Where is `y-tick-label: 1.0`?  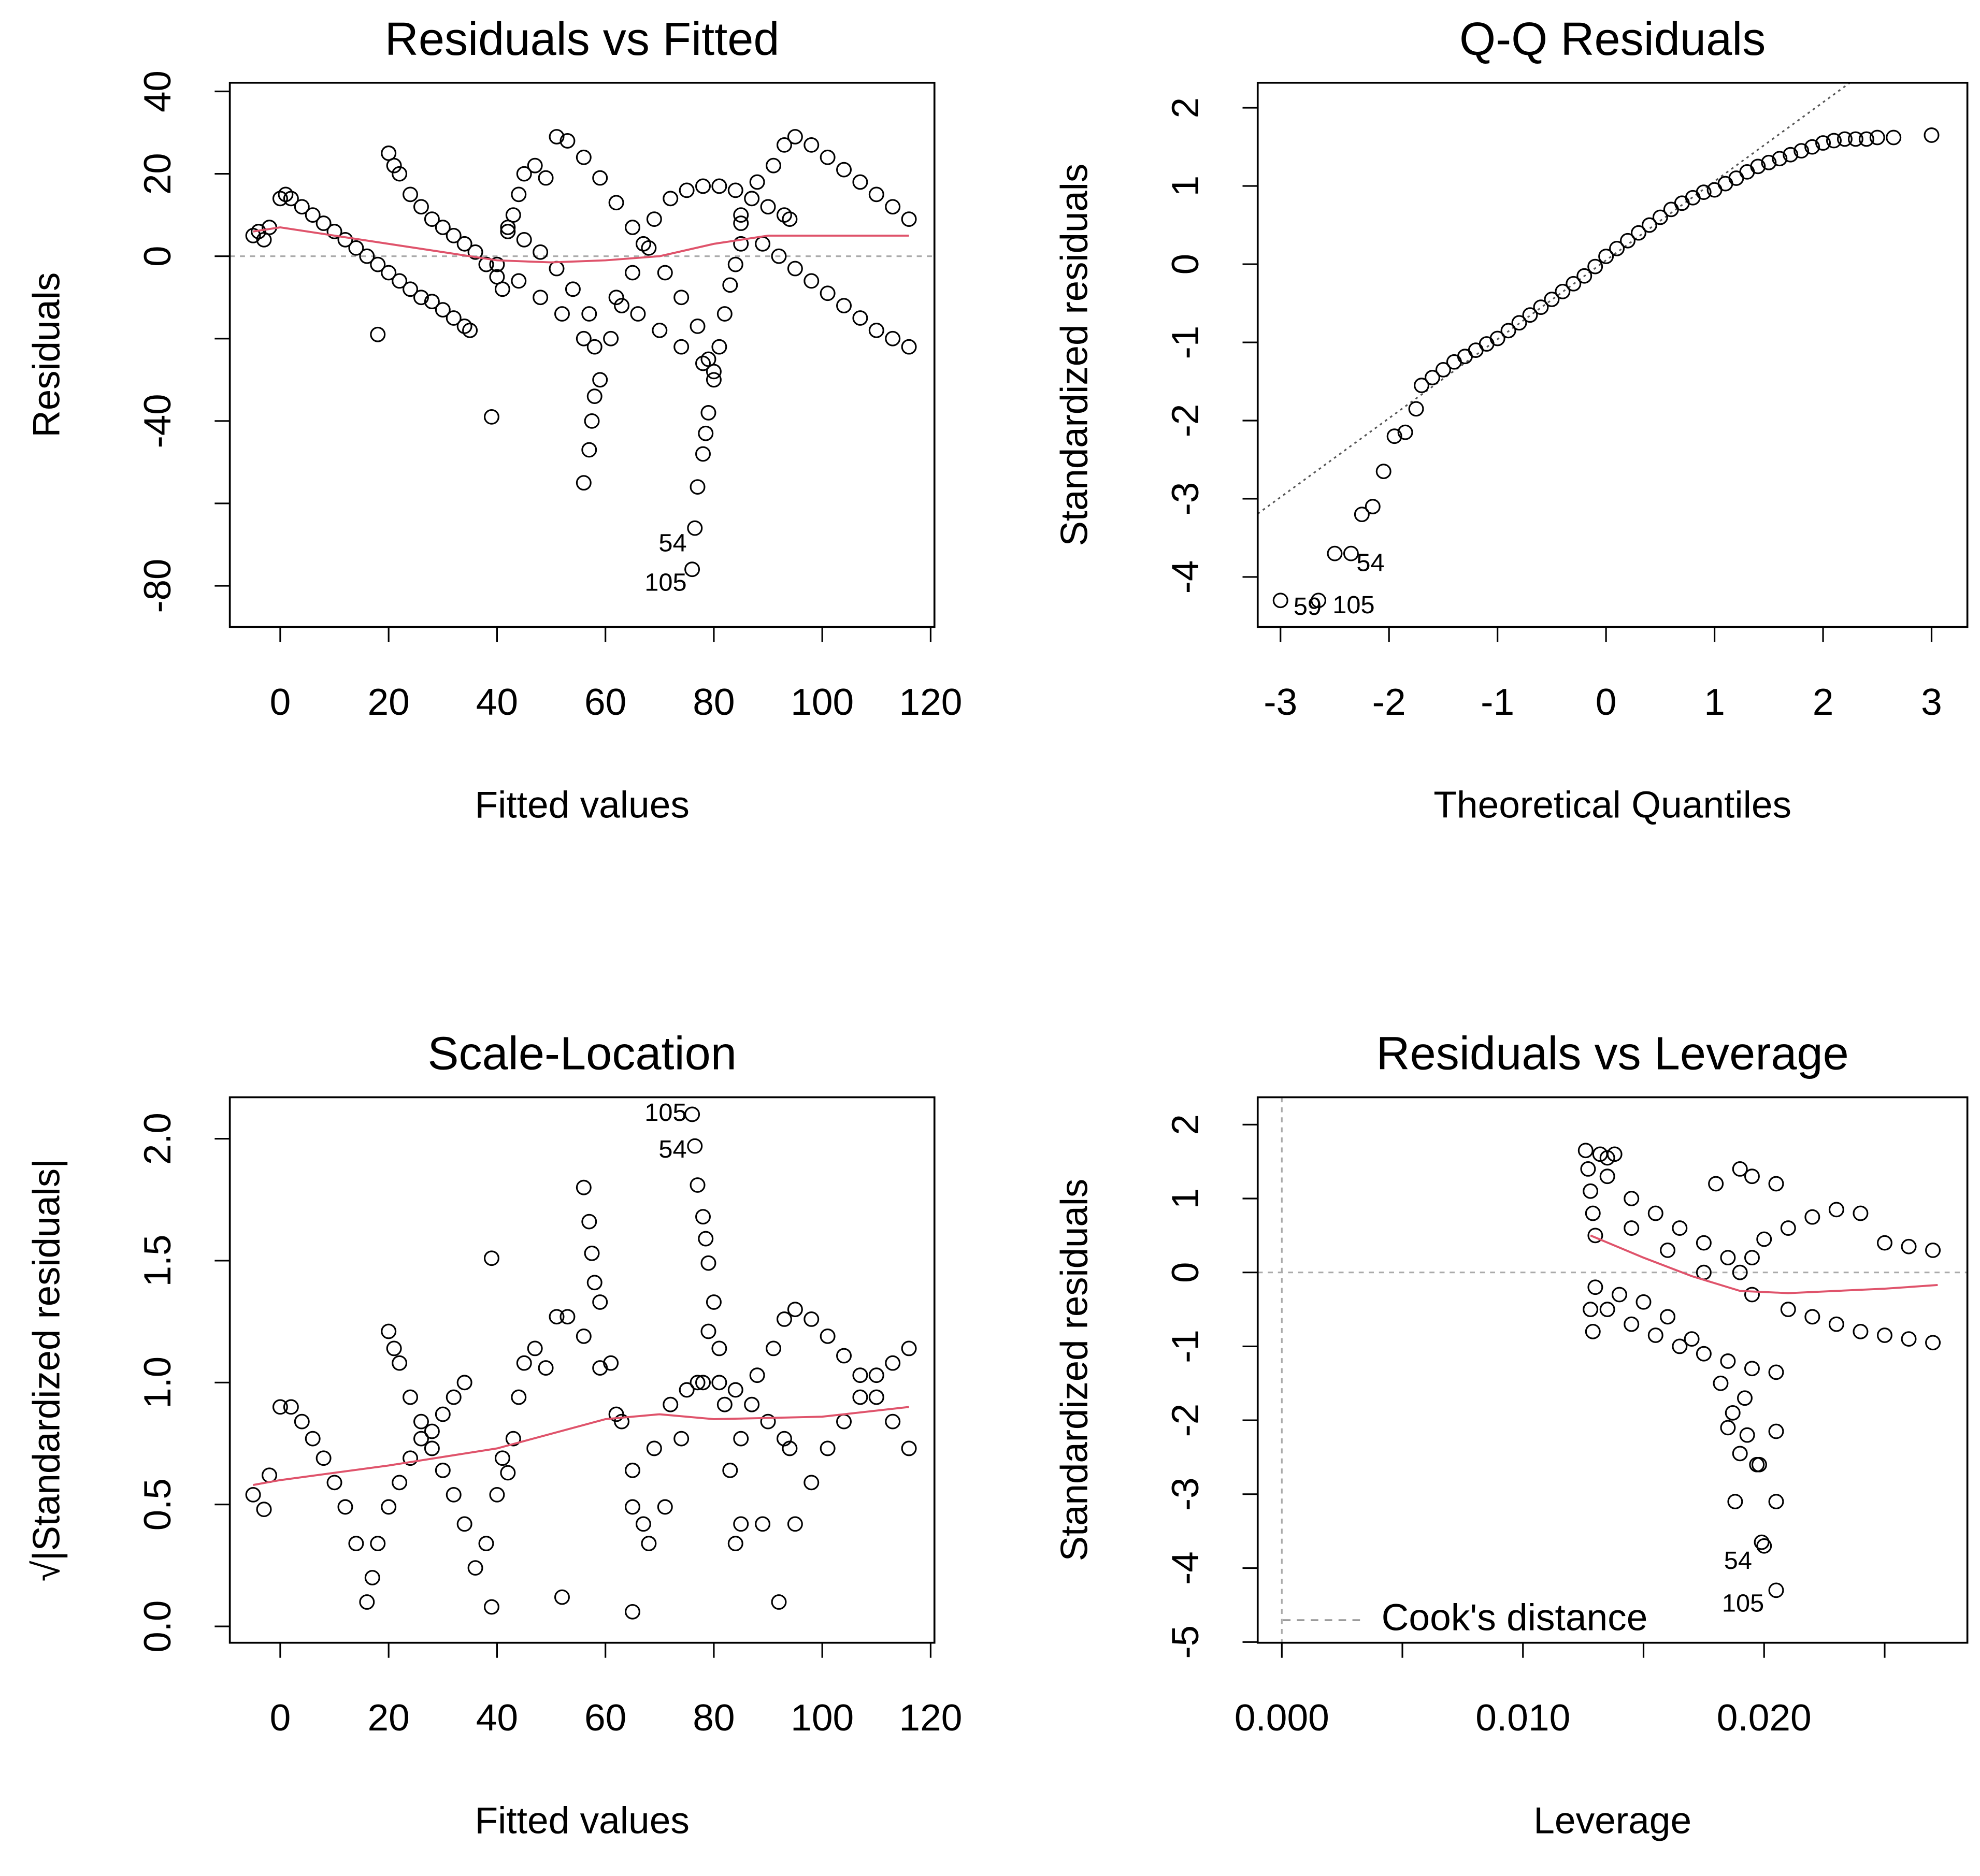
y-tick-label: 1.0 is located at coordinates (158, 1383).